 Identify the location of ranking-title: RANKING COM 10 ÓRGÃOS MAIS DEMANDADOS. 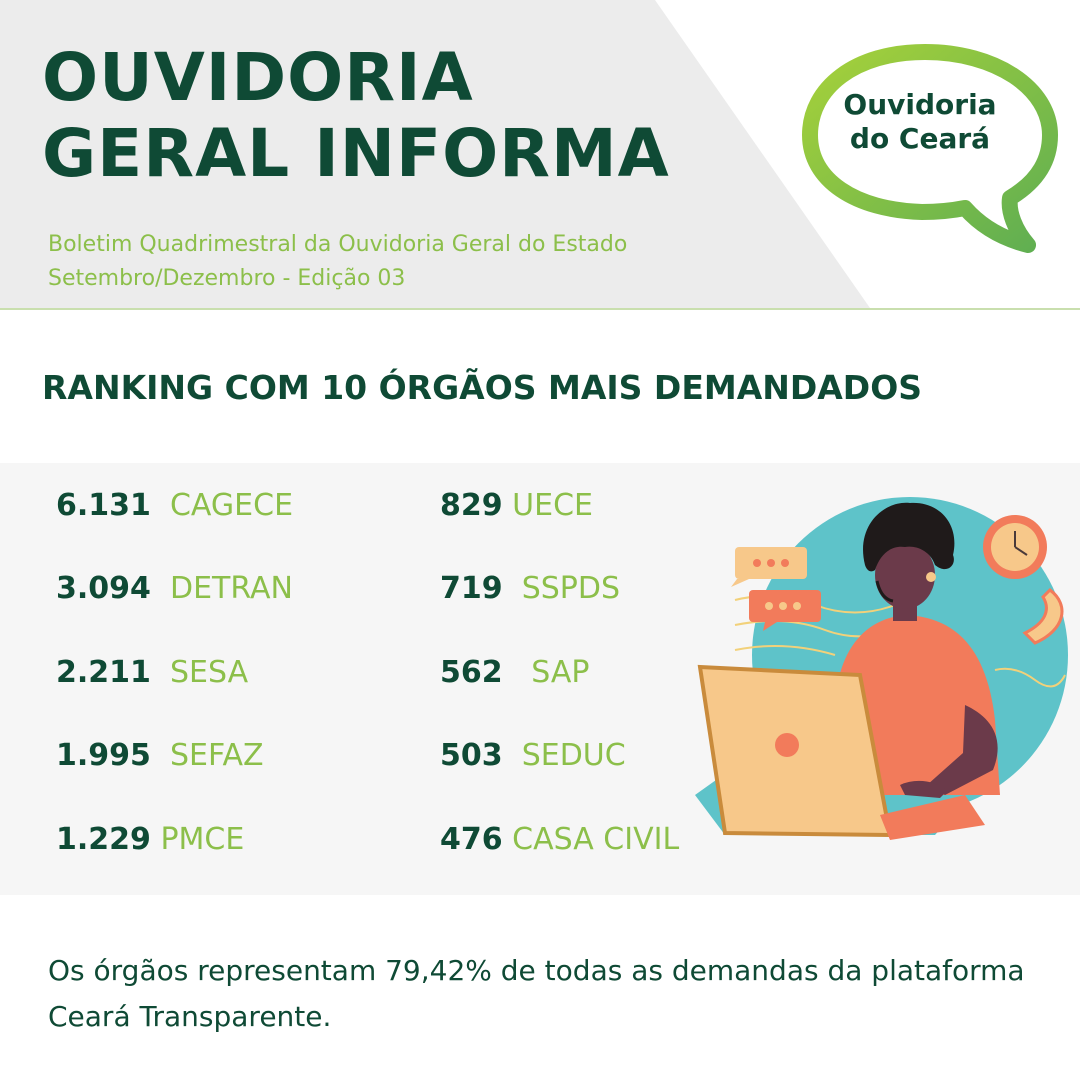
(482, 387).